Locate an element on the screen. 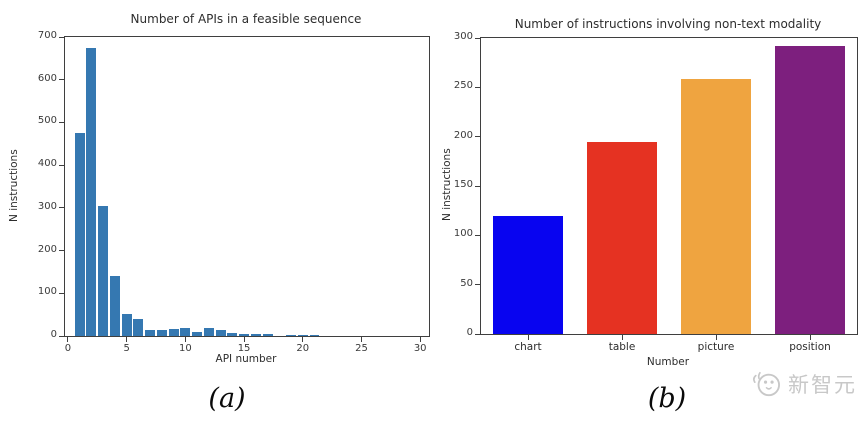 This screenshot has height=423, width=865. hist-bar-x12 is located at coordinates (208, 331).